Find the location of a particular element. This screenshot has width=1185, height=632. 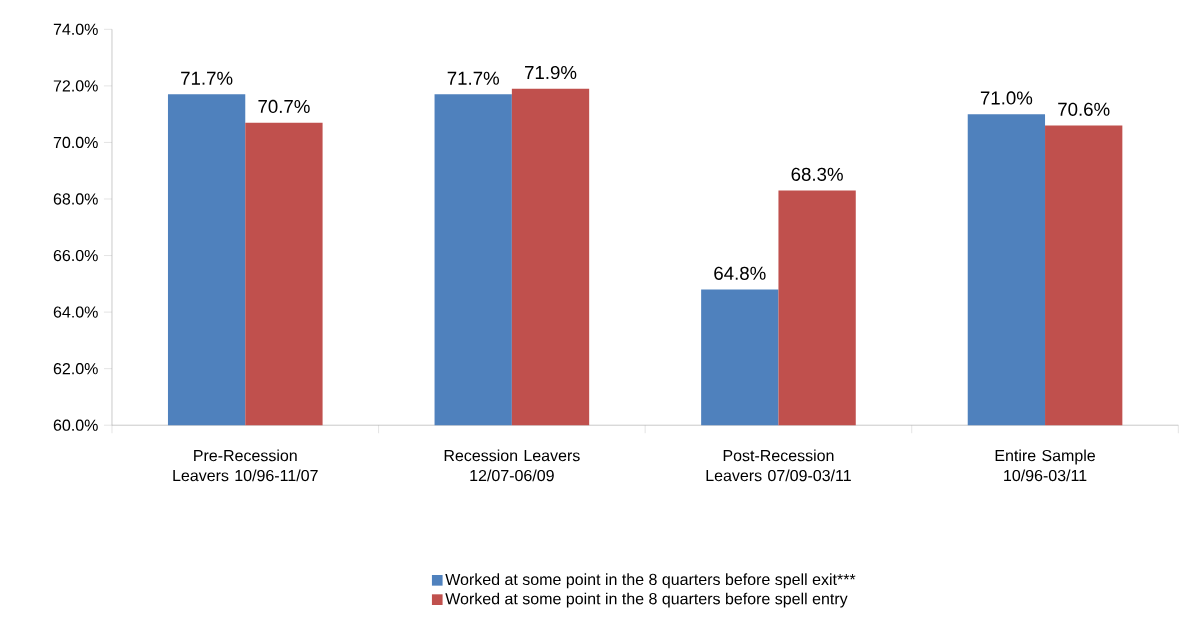

y-tick-label: 68.0% is located at coordinates (75, 199).